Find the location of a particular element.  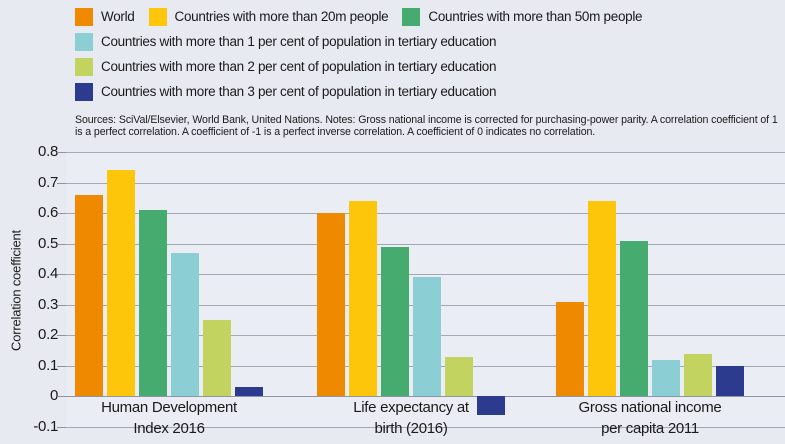

bar-series3-group2 is located at coordinates (666, 378).